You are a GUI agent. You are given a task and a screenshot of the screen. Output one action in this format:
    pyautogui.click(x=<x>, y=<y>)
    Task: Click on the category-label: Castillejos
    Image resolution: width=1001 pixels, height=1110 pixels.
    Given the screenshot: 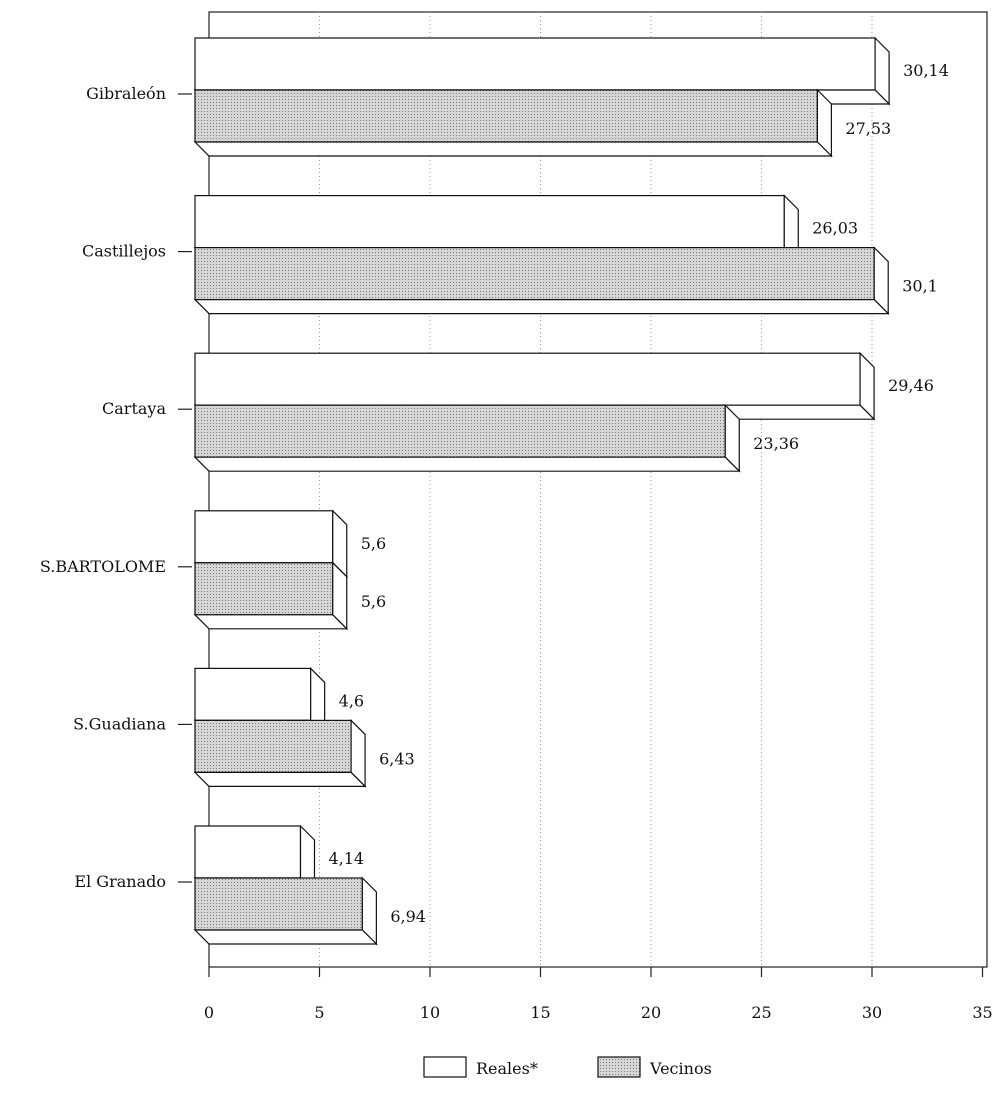 What is the action you would take?
    pyautogui.click(x=124, y=251)
    